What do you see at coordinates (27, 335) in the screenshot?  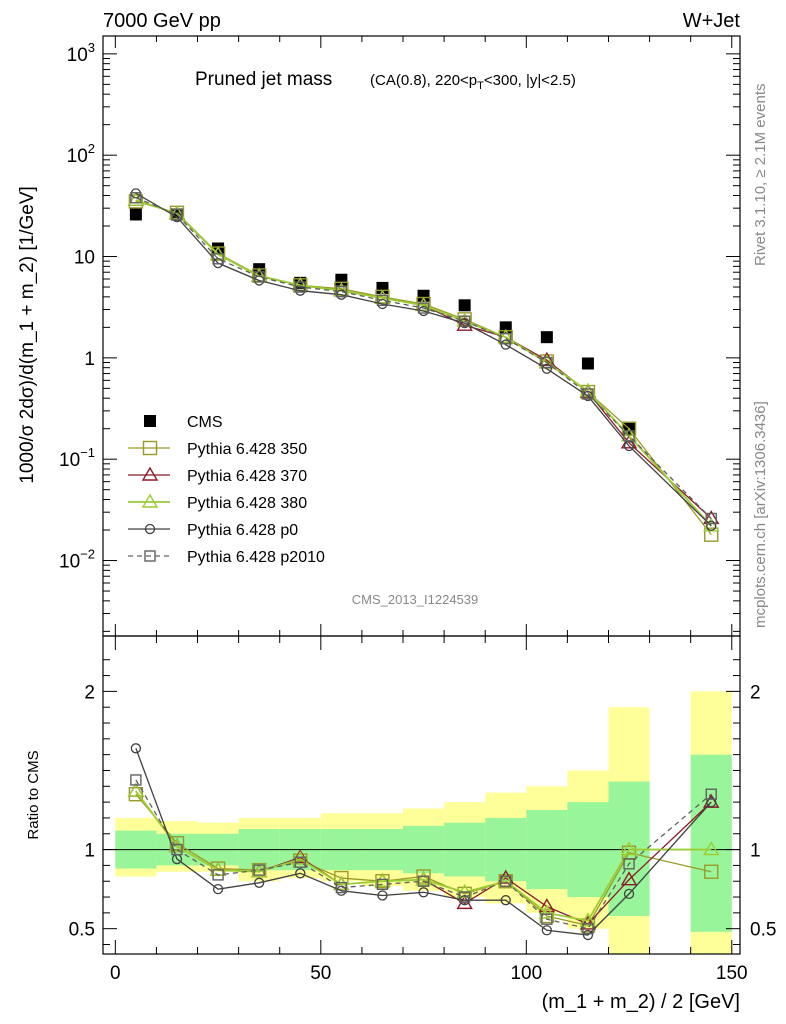 I see `main-ylabel: 1000/σ 2dσ)/d(m_1 + m_2) [1/GeV]` at bounding box center [27, 335].